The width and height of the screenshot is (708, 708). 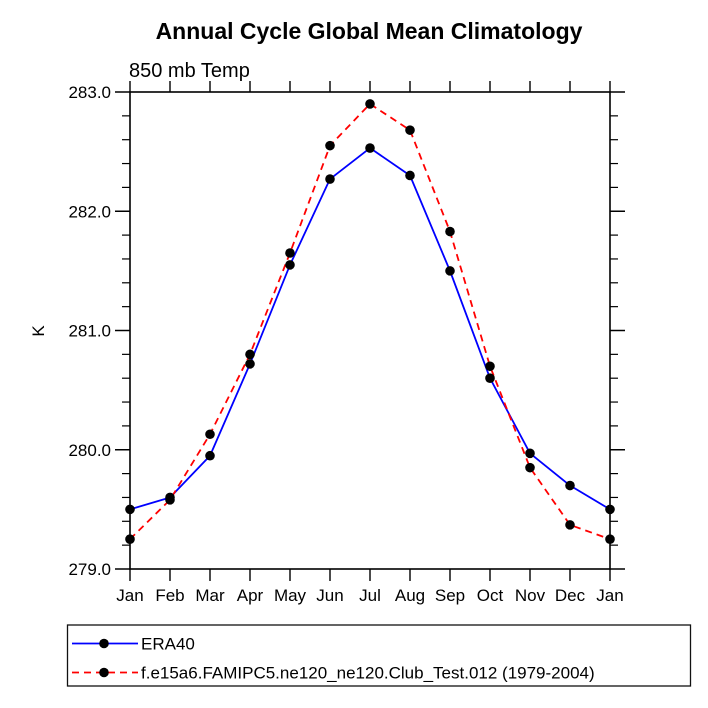 I want to click on legend-box, so click(x=379, y=655).